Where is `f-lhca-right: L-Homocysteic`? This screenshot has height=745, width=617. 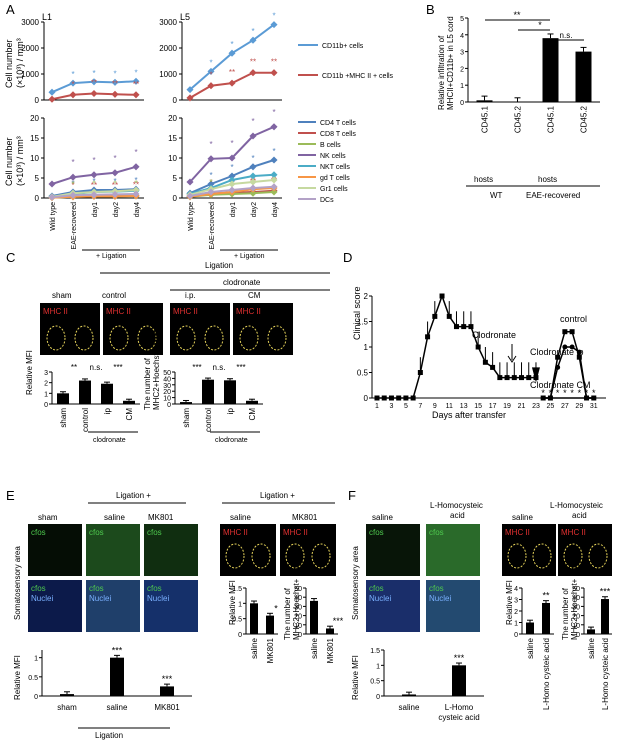
f-lhca-right: L-Homocysteic is located at coordinates (576, 505).